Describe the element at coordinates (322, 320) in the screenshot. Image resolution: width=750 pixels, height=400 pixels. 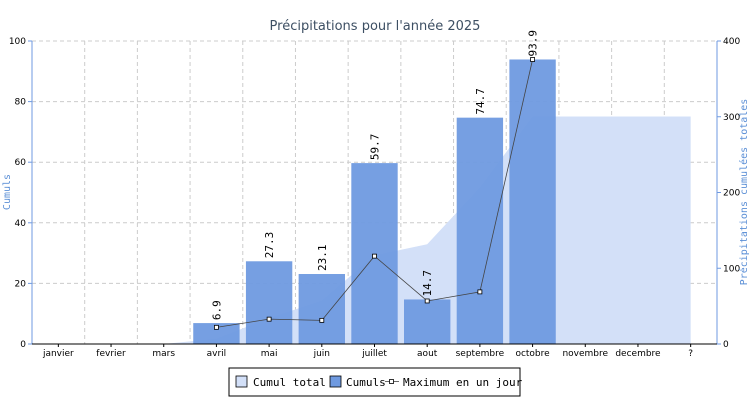
I see `max-point-juin` at that location.